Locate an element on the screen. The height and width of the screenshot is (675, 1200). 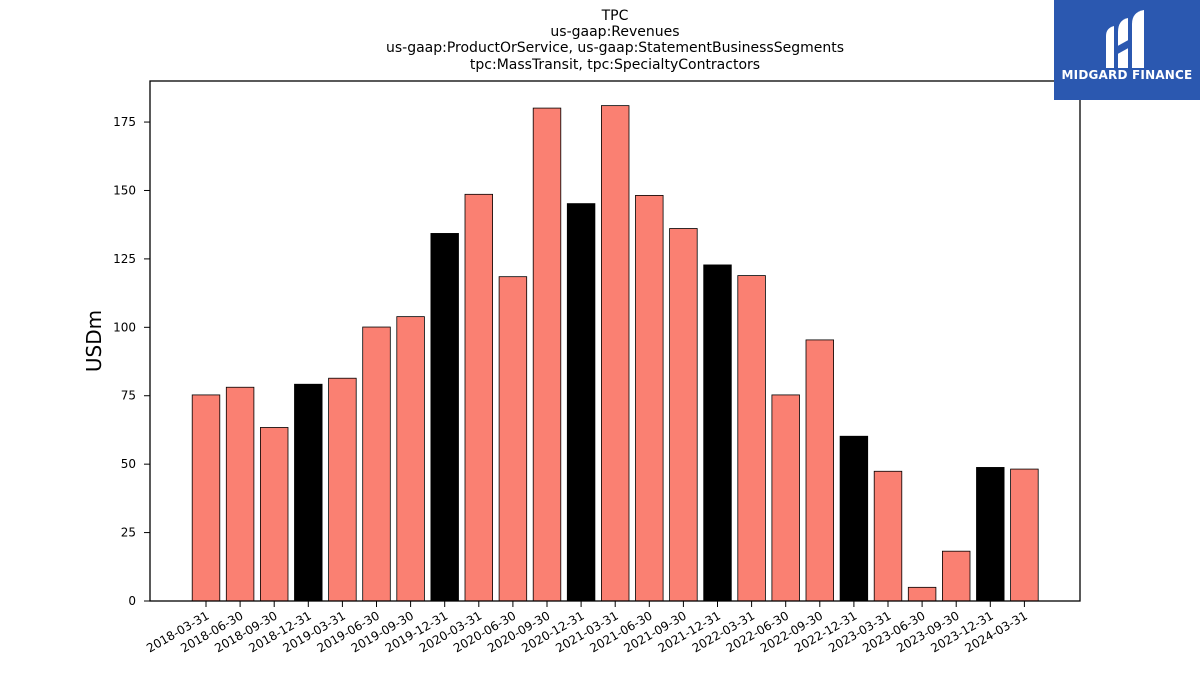
y-axis-ticks: 0 25 50 75 100 125 150 175 is located at coordinates (131, 361).